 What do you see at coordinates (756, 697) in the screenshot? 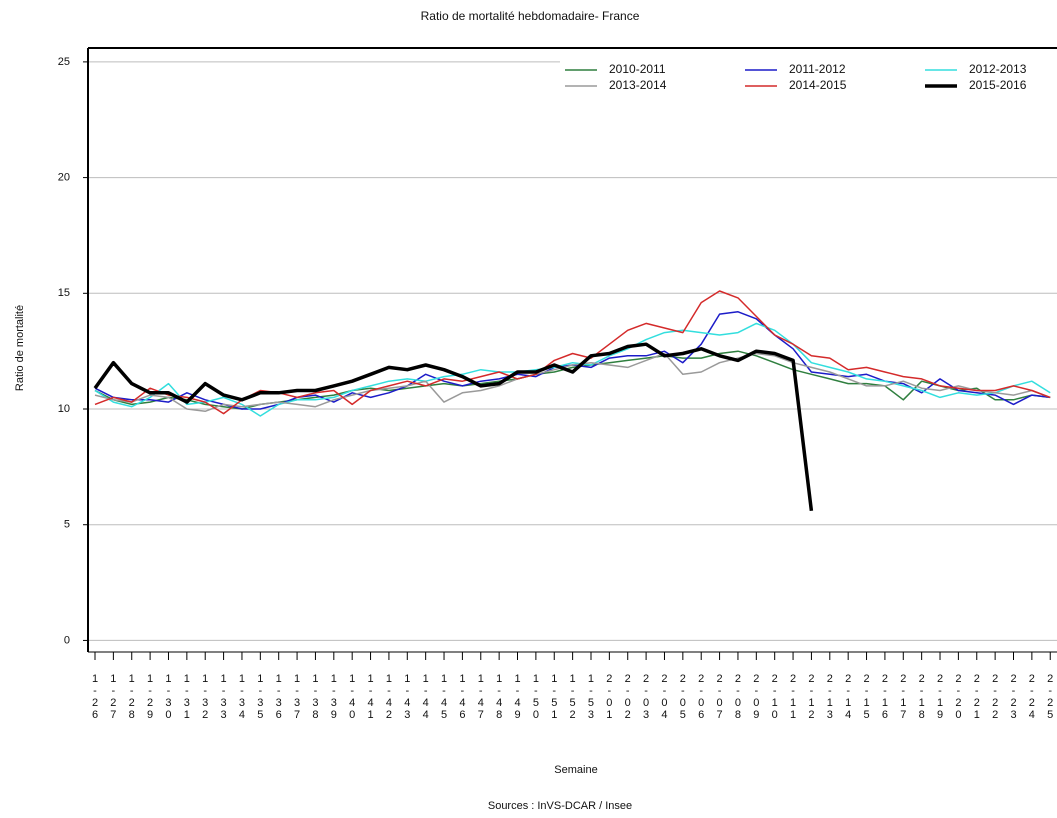
I see `x-tick-label: 2-09` at bounding box center [756, 697].